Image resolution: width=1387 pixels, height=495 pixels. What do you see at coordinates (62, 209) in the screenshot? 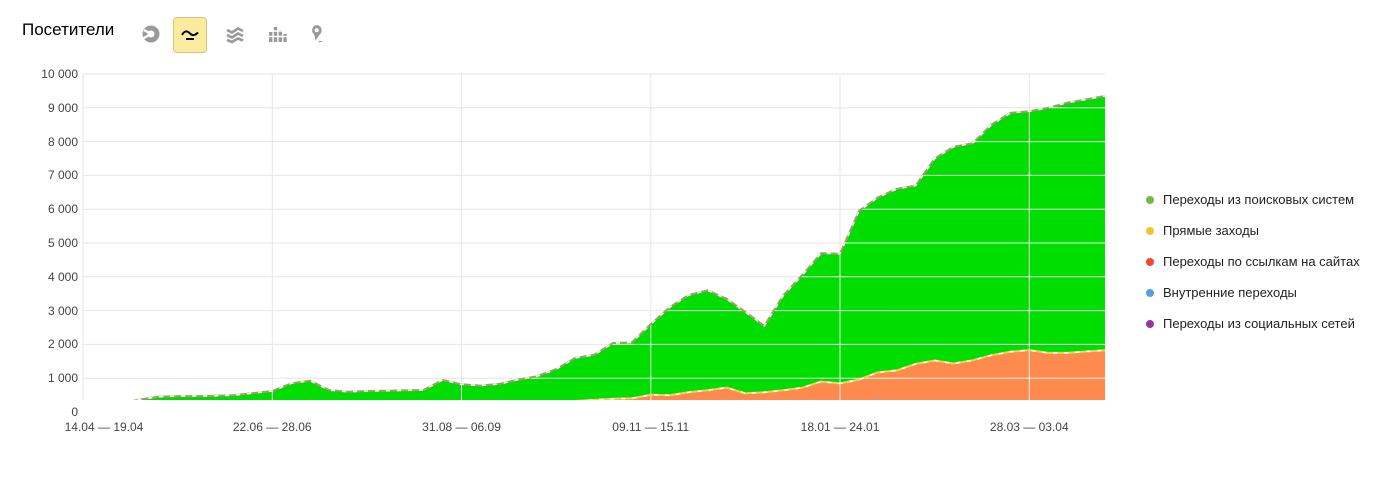
I see `y-tick-label: 6 000` at bounding box center [62, 209].